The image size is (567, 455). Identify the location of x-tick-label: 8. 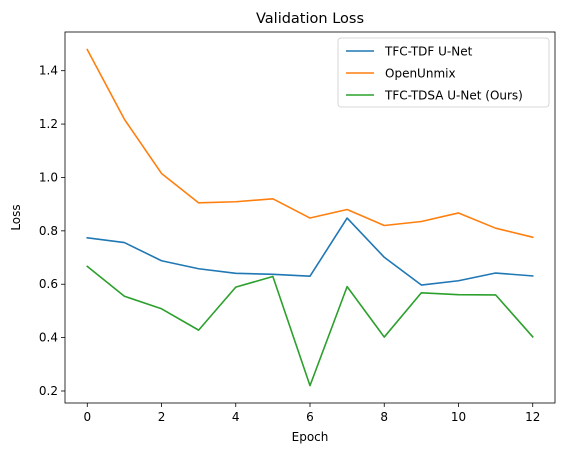
(384, 417).